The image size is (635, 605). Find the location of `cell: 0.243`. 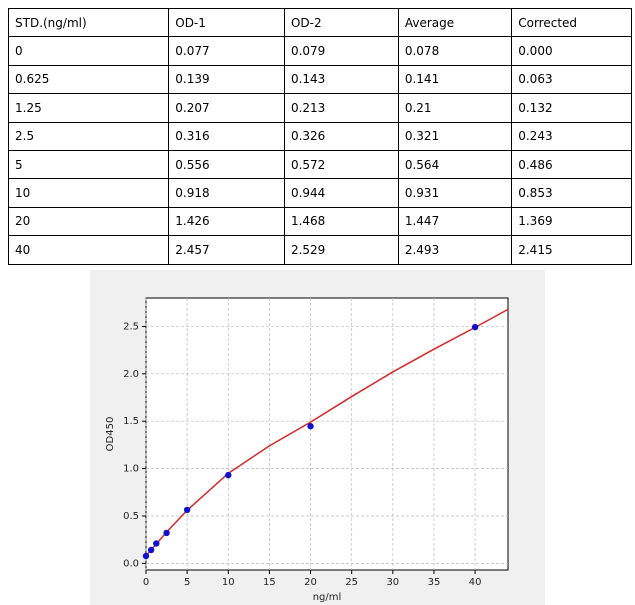

cell: 0.243 is located at coordinates (571, 136).